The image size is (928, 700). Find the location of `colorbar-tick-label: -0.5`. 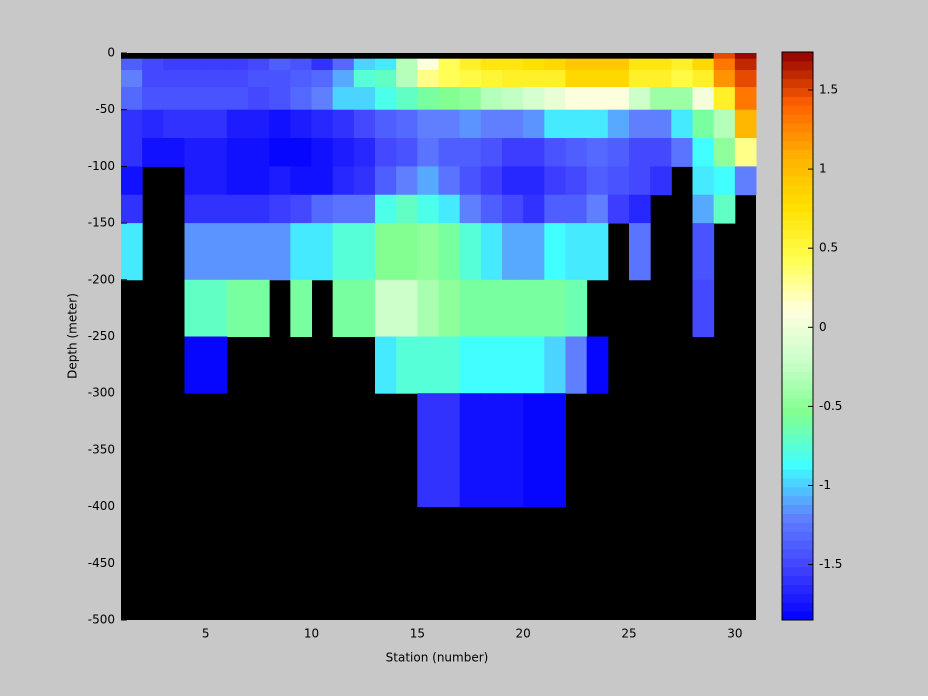

colorbar-tick-label: -0.5 is located at coordinates (830, 406).